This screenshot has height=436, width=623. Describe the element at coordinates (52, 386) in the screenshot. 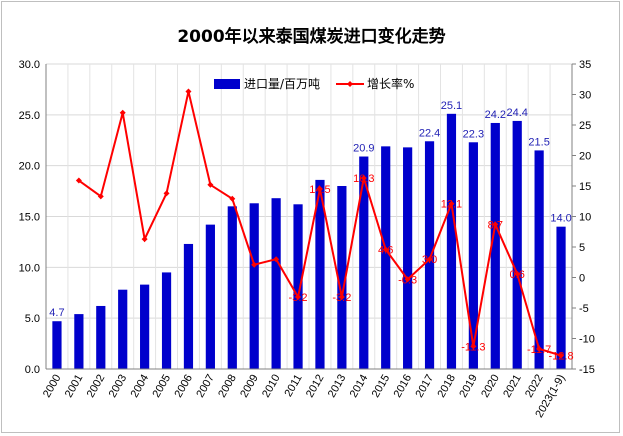

I see `x-tick-label: 2000` at that location.